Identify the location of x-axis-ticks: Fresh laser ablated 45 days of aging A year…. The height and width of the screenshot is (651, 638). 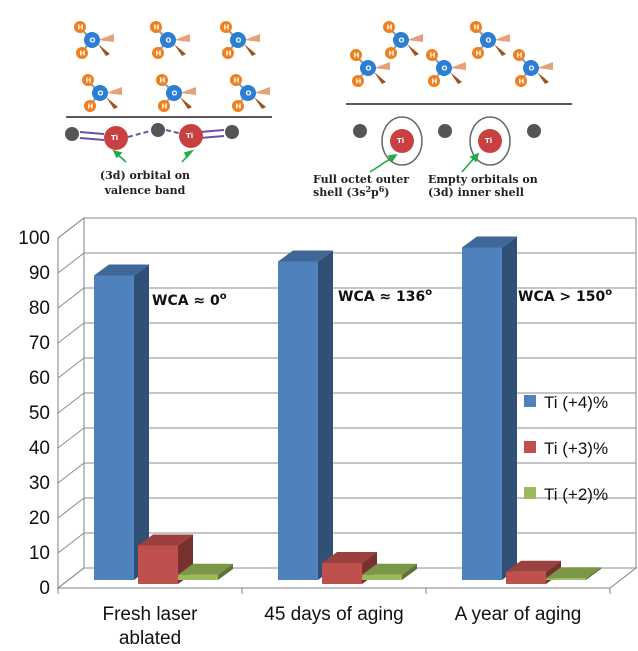
(341, 626).